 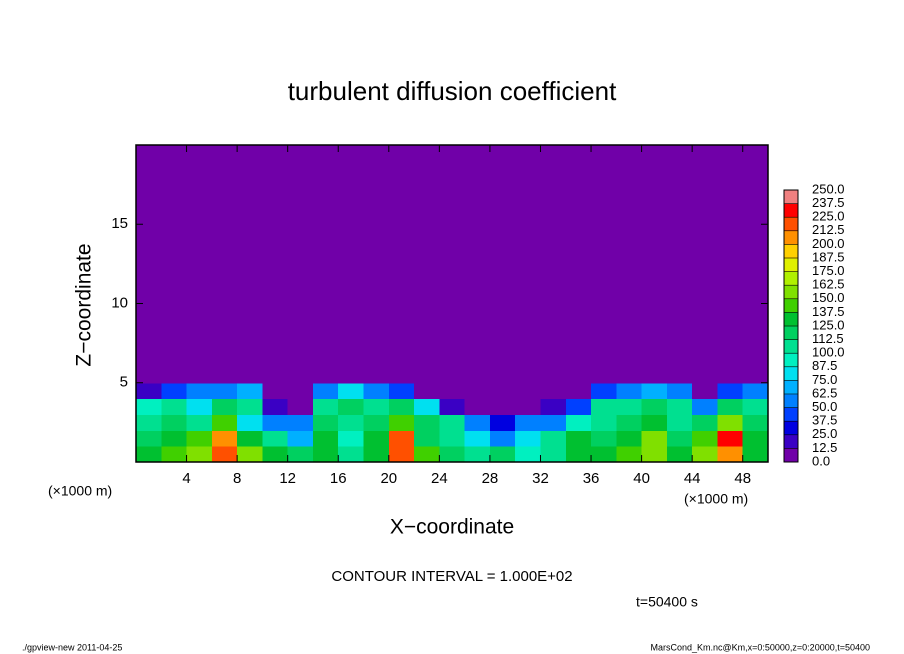 What do you see at coordinates (124, 382) in the screenshot?
I see `y-tick-label: 5` at bounding box center [124, 382].